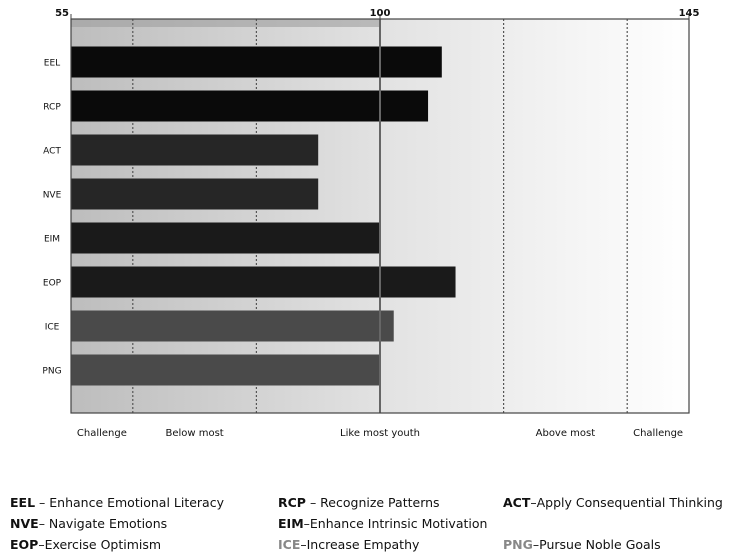  I want to click on legend-text: Recognize Patterns, so click(380, 502).